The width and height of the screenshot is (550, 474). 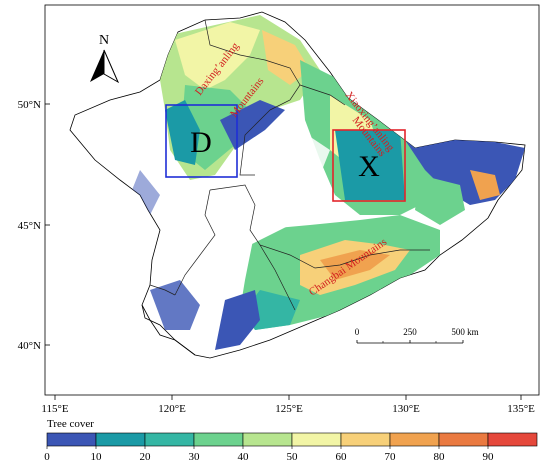 I want to click on legend-tick-label: 80, so click(x=440, y=457).